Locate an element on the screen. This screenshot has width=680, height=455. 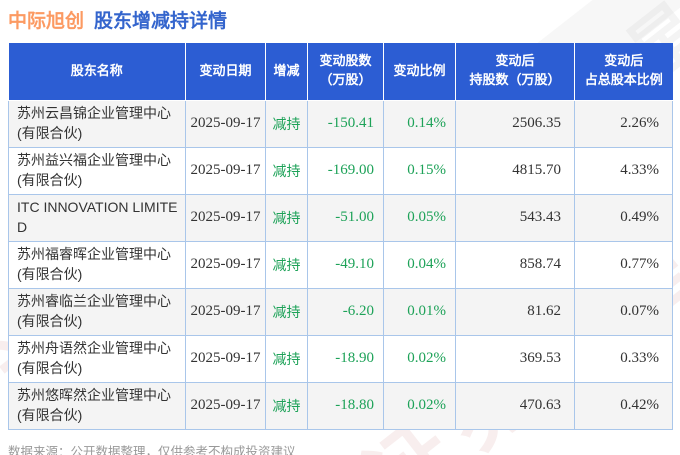
data-source-note: 数据来源：公开数据整理，仅供参考不构成投资建议 is located at coordinates (152, 449).